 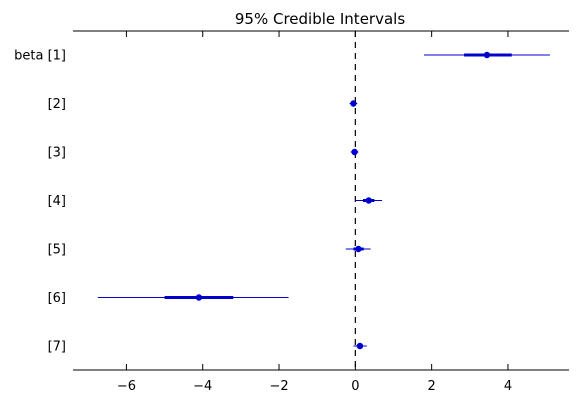 What do you see at coordinates (57, 153) in the screenshot?
I see `row-label: [3]` at bounding box center [57, 153].